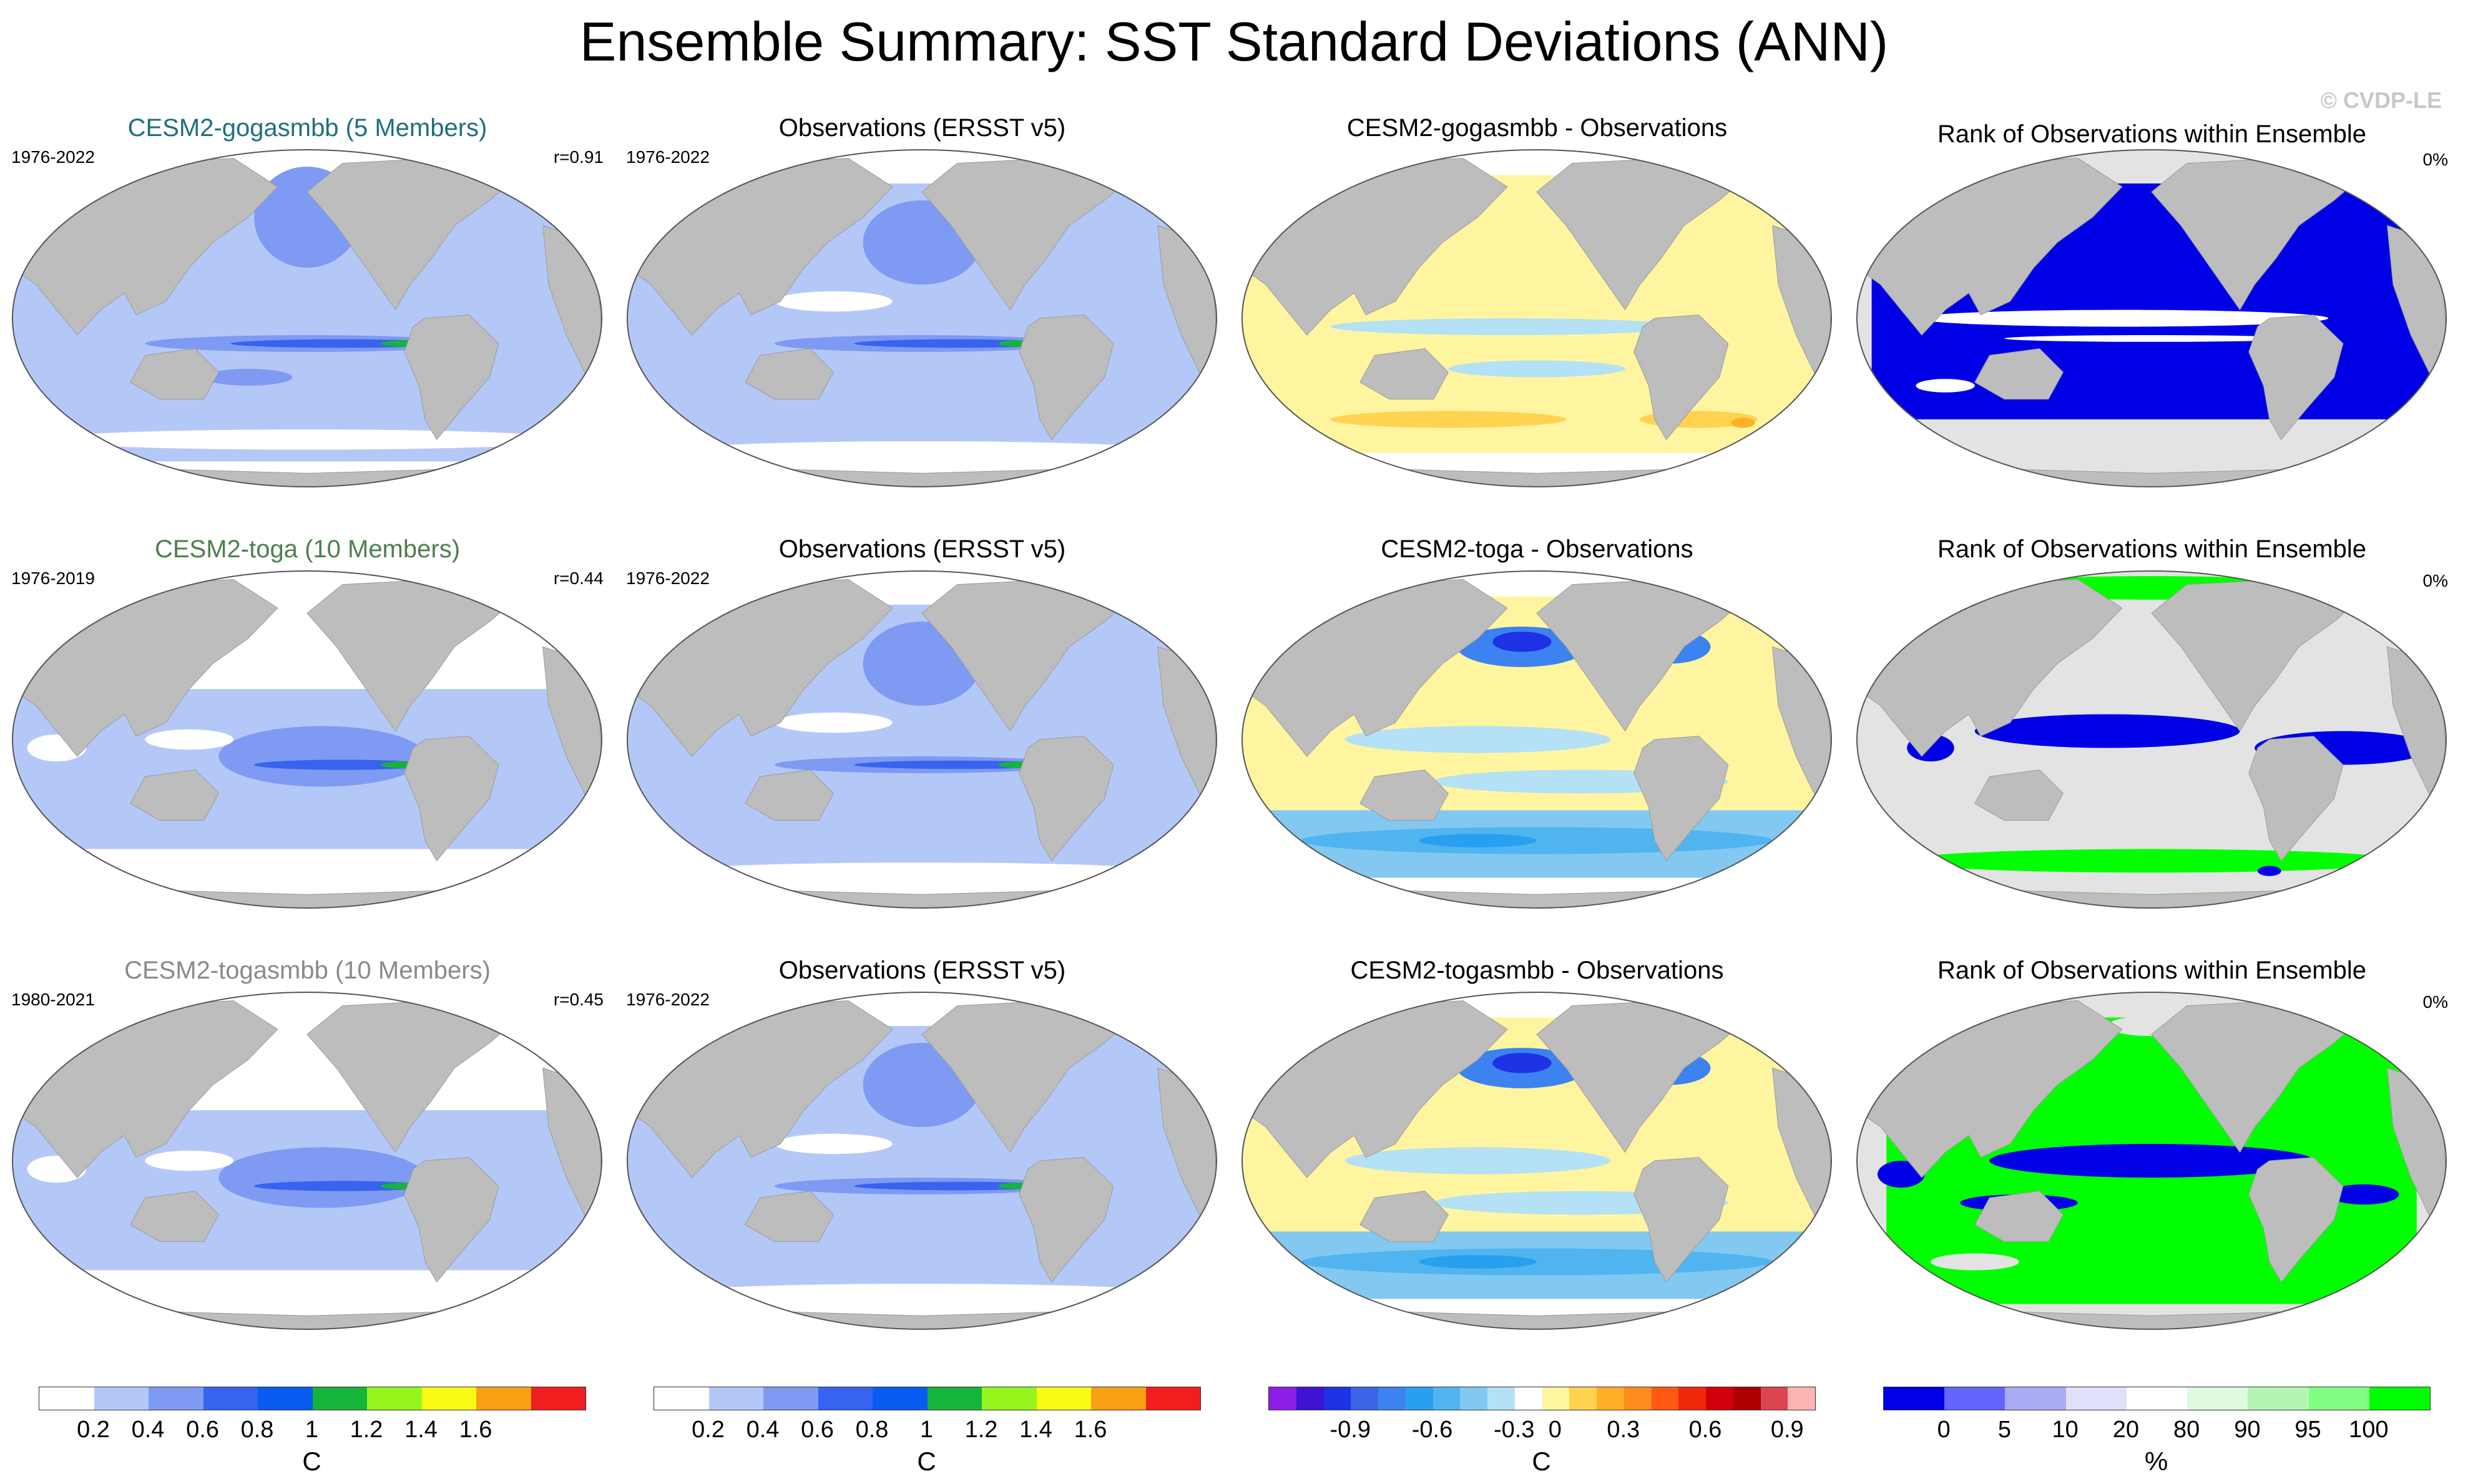  I want to click on rank-percent: 0%, so click(2435, 580).